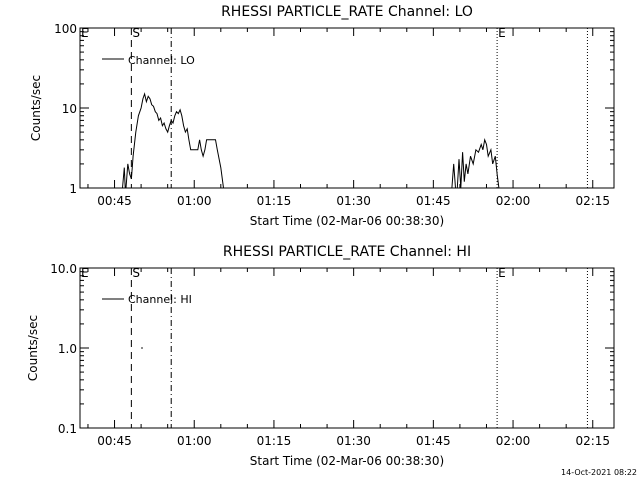 Image resolution: width=640 pixels, height=480 pixels. I want to click on y-tick-label: 100, so click(65, 29).